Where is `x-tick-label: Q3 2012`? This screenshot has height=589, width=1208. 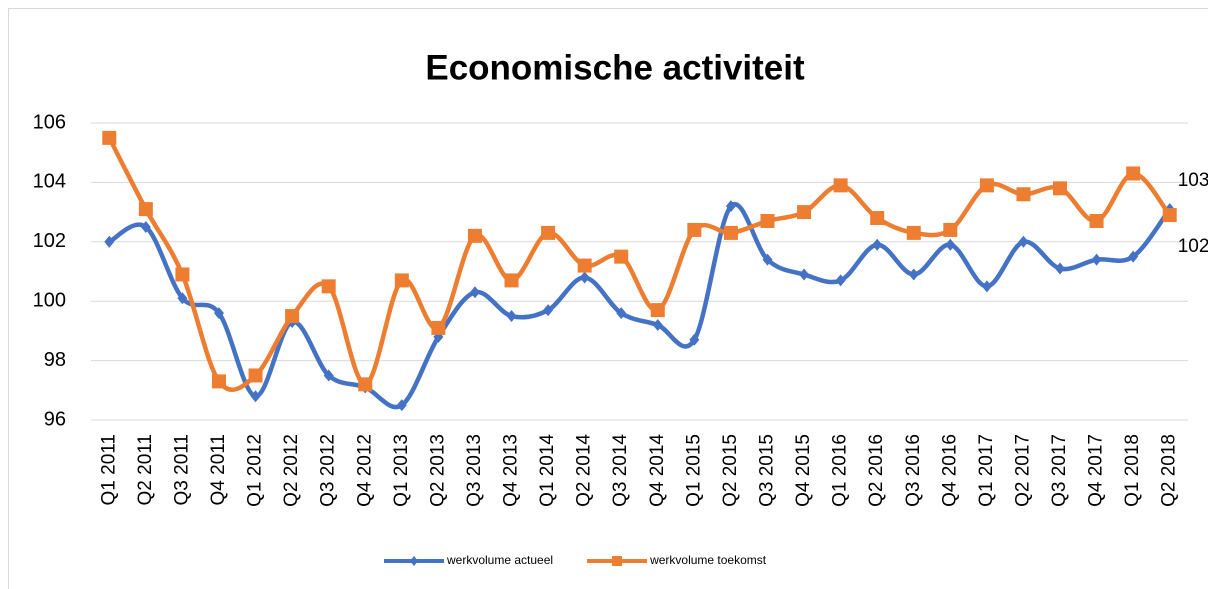
x-tick-label: Q3 2012 is located at coordinates (328, 470).